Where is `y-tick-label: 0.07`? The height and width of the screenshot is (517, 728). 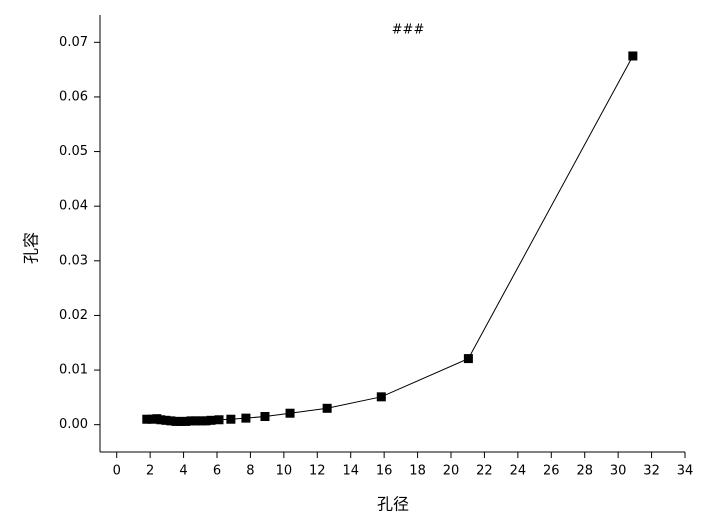 y-tick-label: 0.07 is located at coordinates (73, 42).